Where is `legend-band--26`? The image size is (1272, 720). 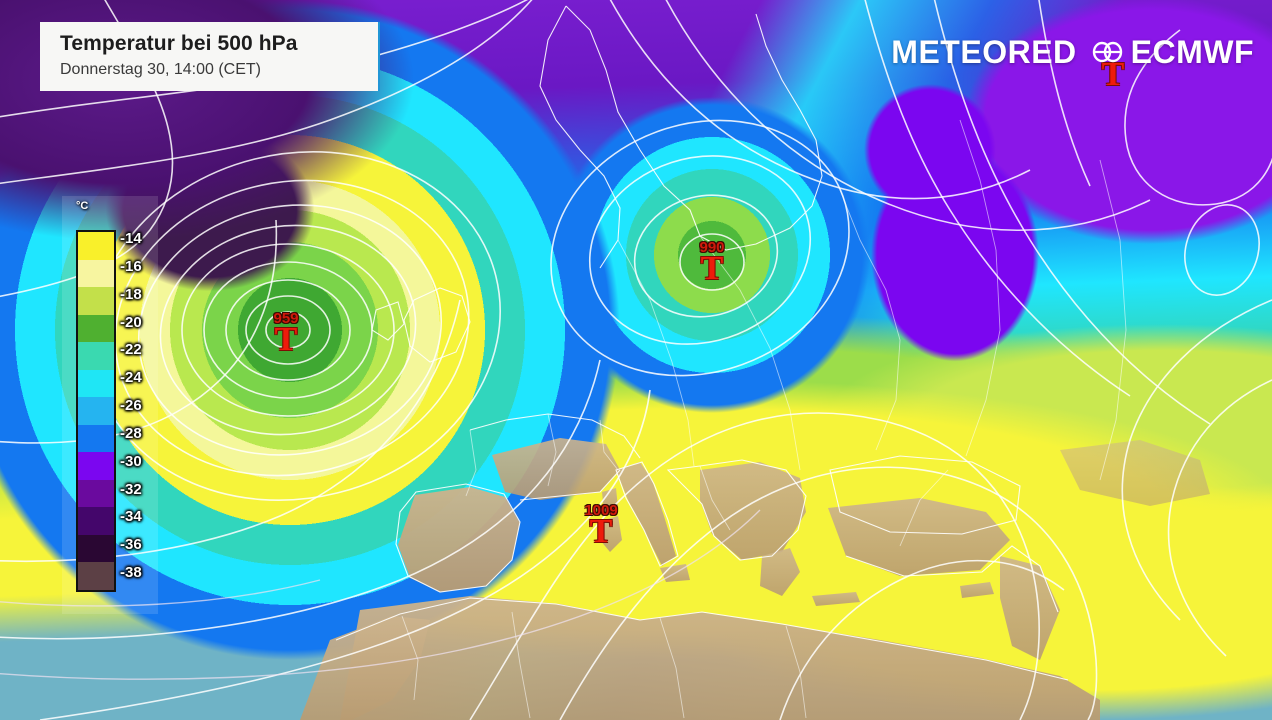 legend-band--26 is located at coordinates (96, 411).